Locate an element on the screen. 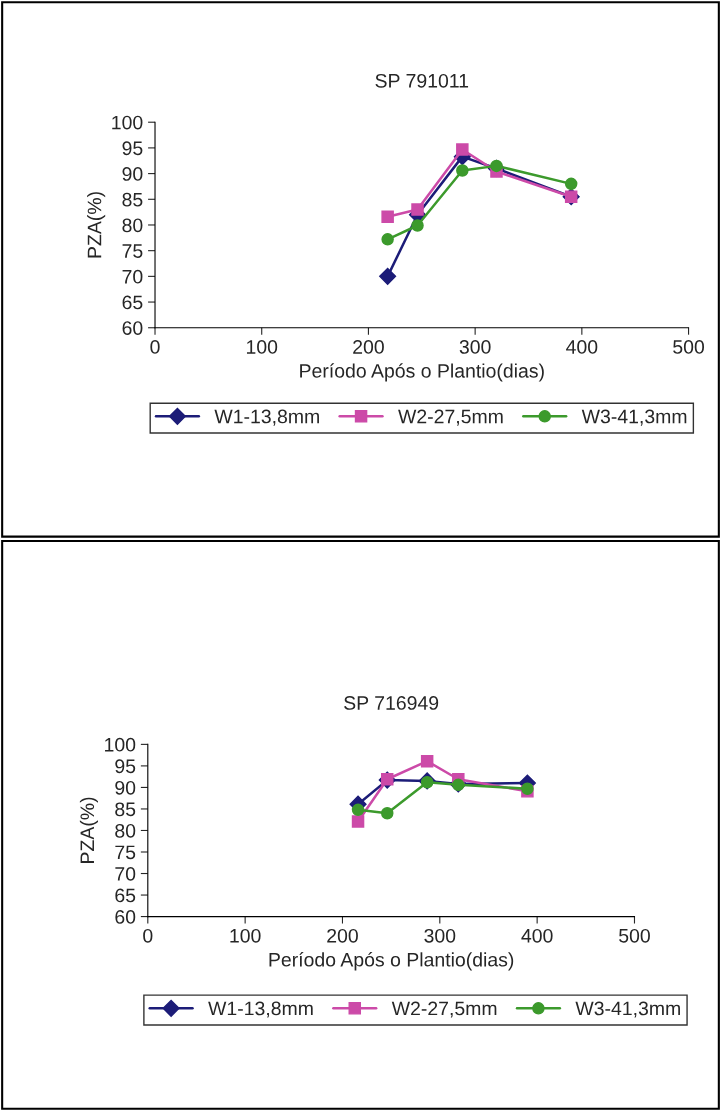  chart-title: SP 791011 is located at coordinates (422, 80).